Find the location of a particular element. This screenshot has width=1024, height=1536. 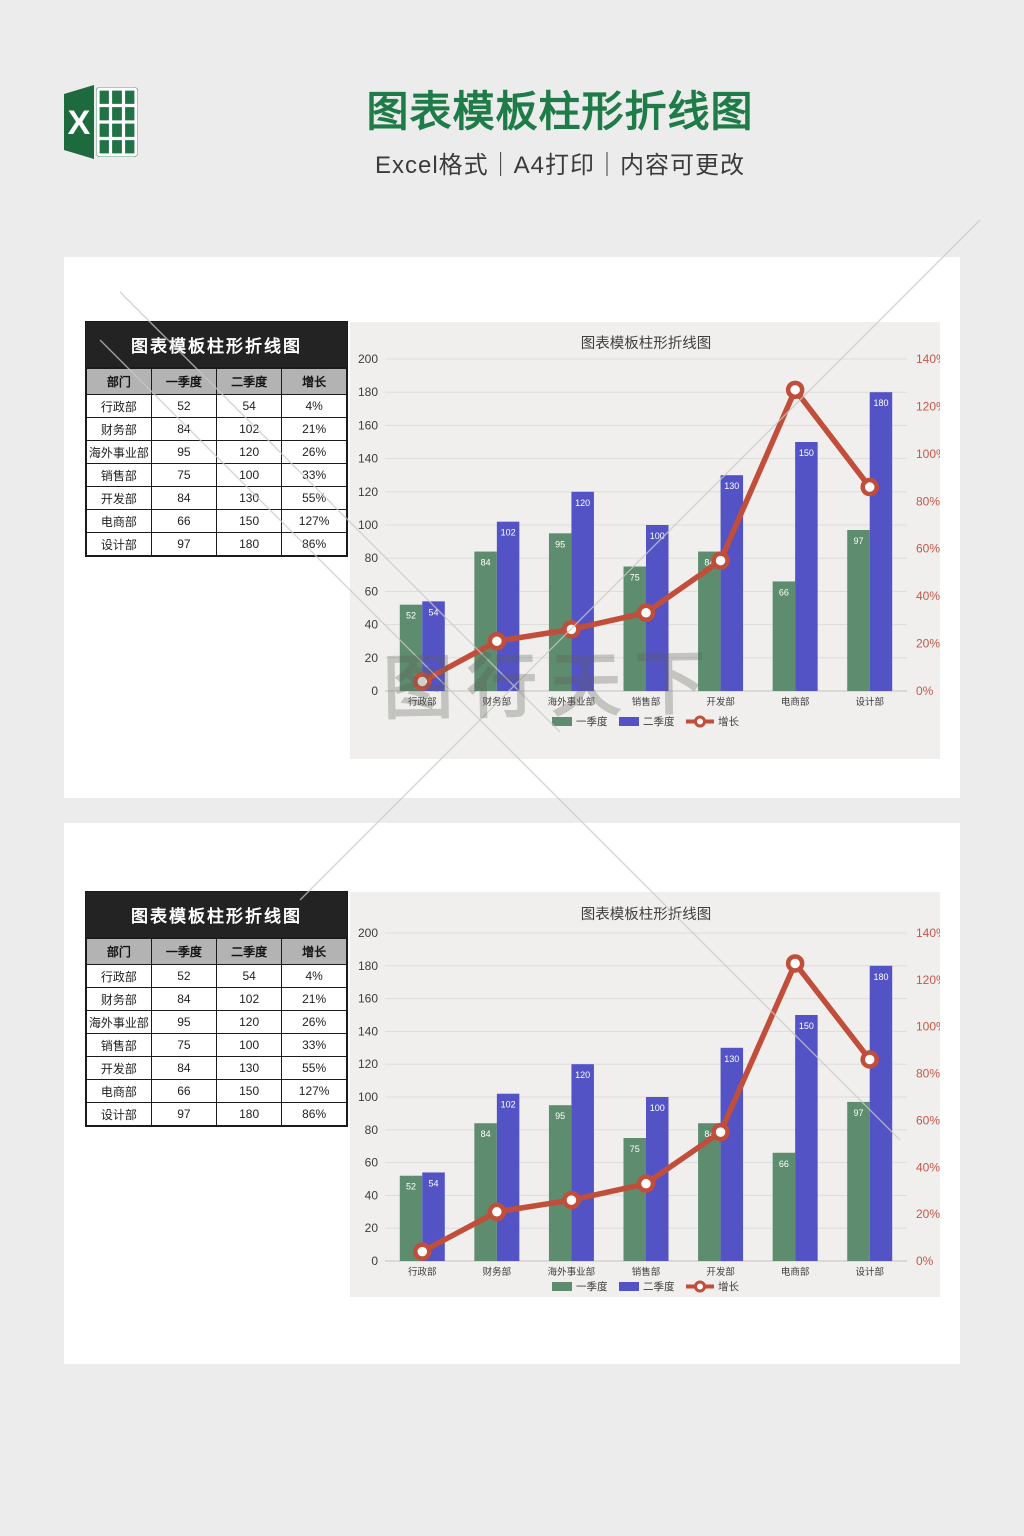

legend-label: 一季度 is located at coordinates (592, 1286).